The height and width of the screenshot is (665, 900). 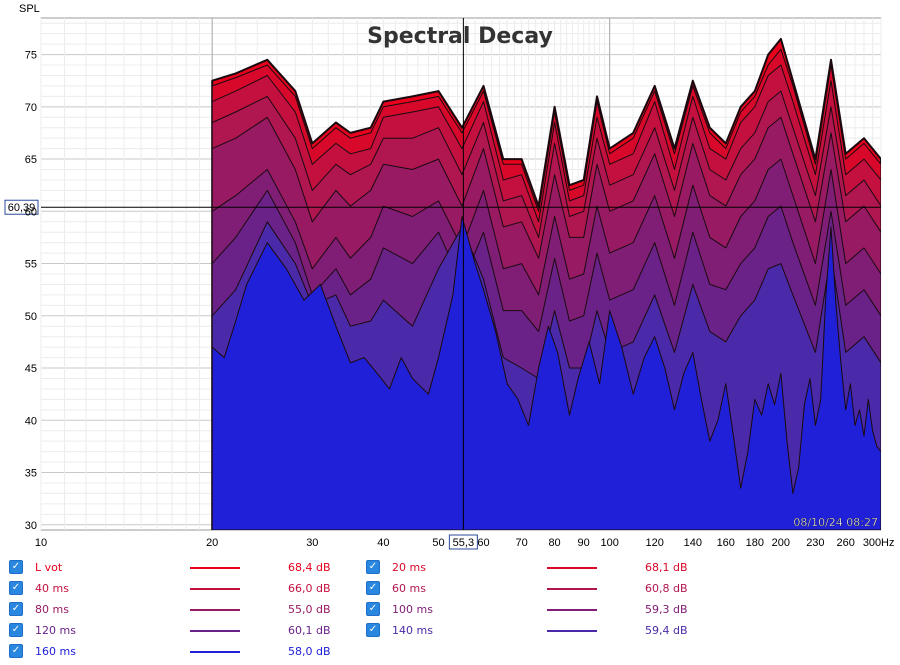 I want to click on legend-item: ✓ 60 ms 60,8 dB, so click(x=536, y=589).